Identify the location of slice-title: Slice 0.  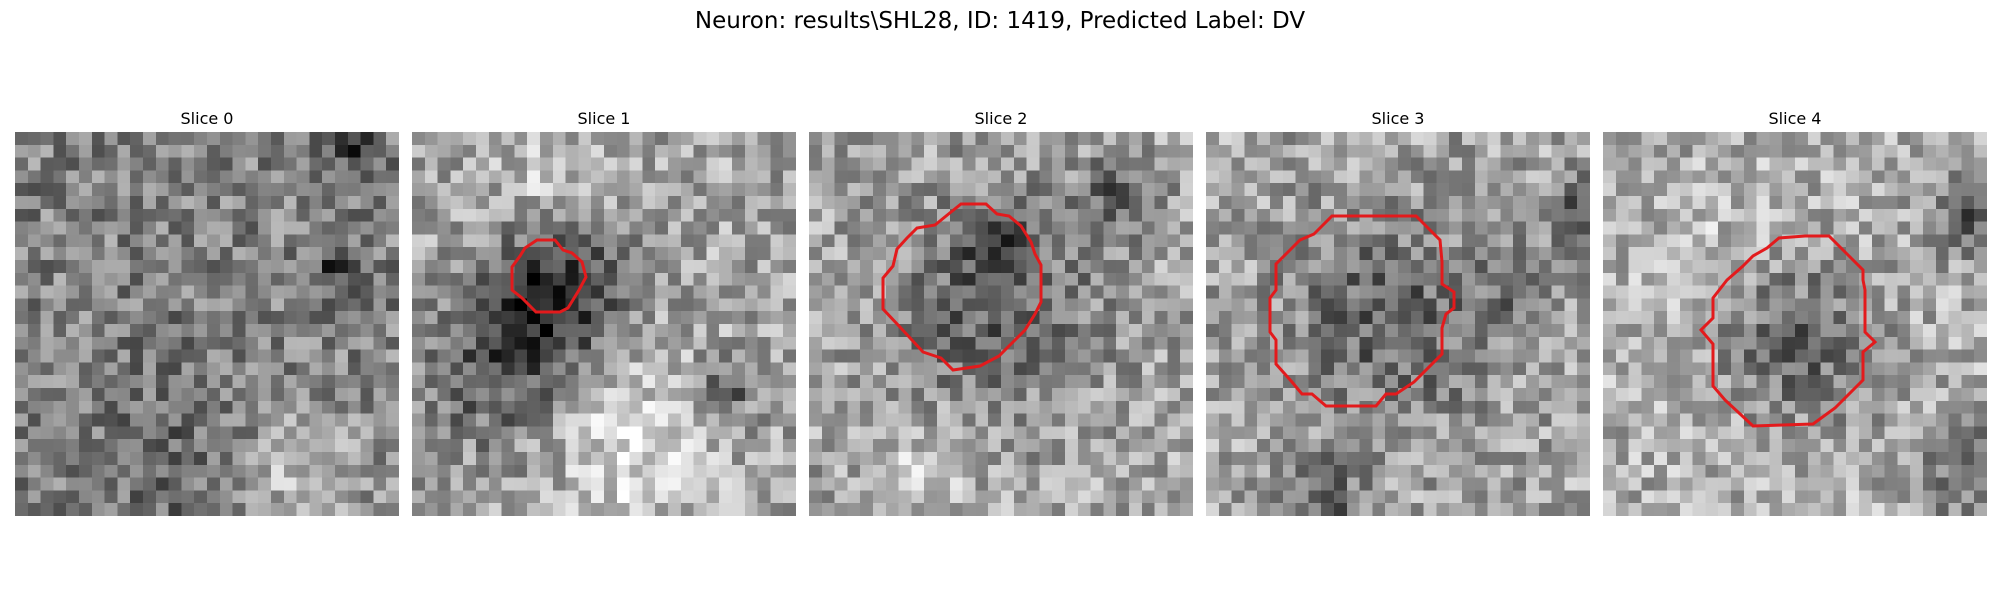
(207, 118).